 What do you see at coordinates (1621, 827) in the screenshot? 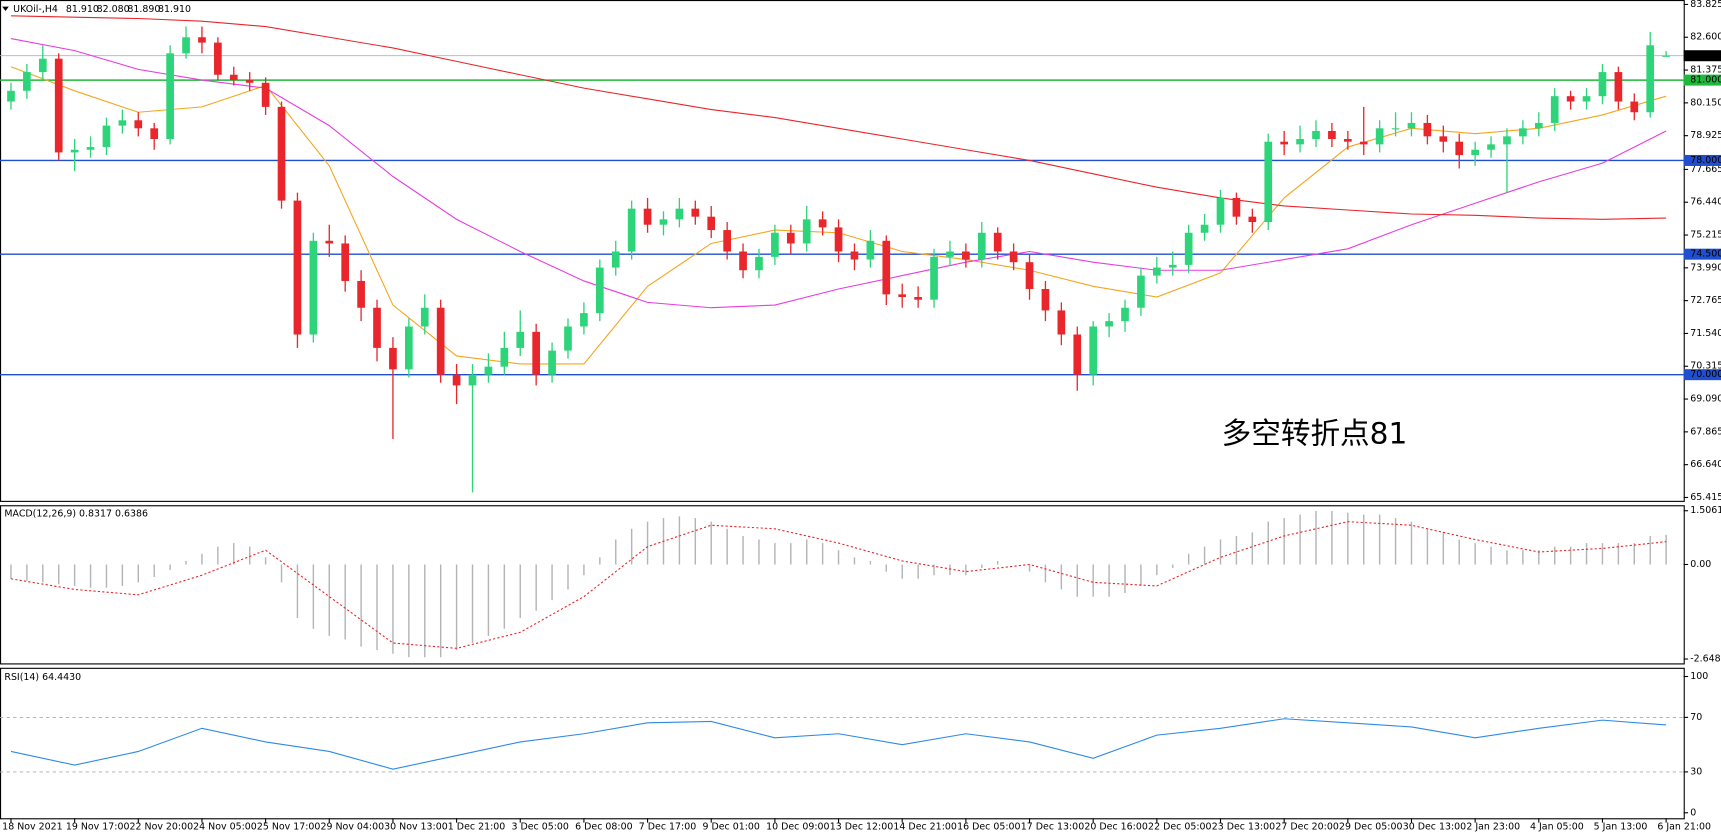
I see `x-tick-label: 5 Jan 13:00` at bounding box center [1621, 827].